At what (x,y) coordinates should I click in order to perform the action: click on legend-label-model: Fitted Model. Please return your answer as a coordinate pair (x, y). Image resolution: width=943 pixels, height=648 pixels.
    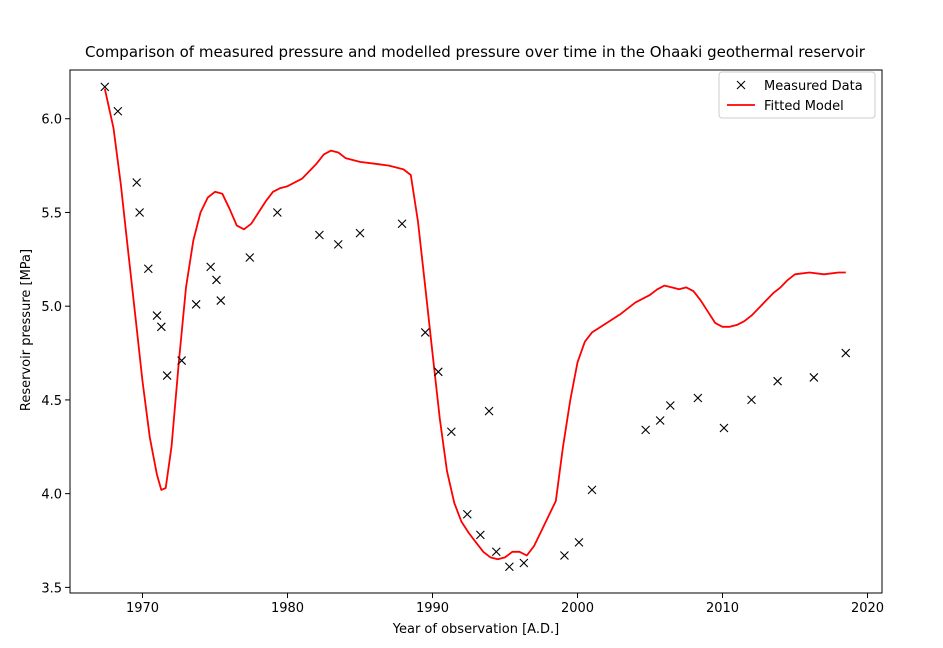
    Looking at the image, I should click on (804, 106).